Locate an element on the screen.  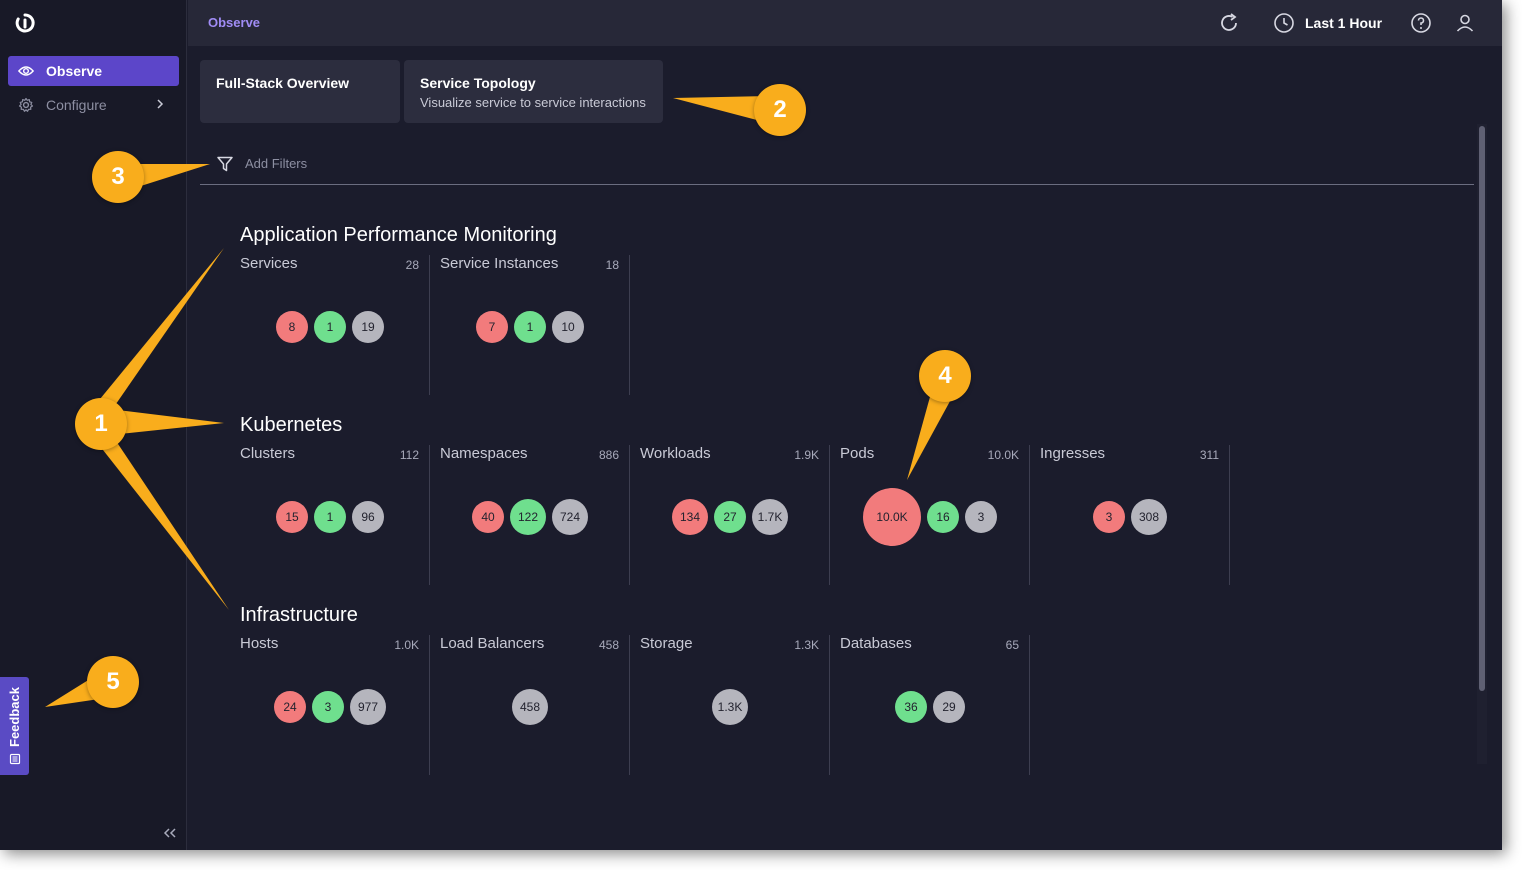
health-bubble-unknown: 977 is located at coordinates (368, 707).